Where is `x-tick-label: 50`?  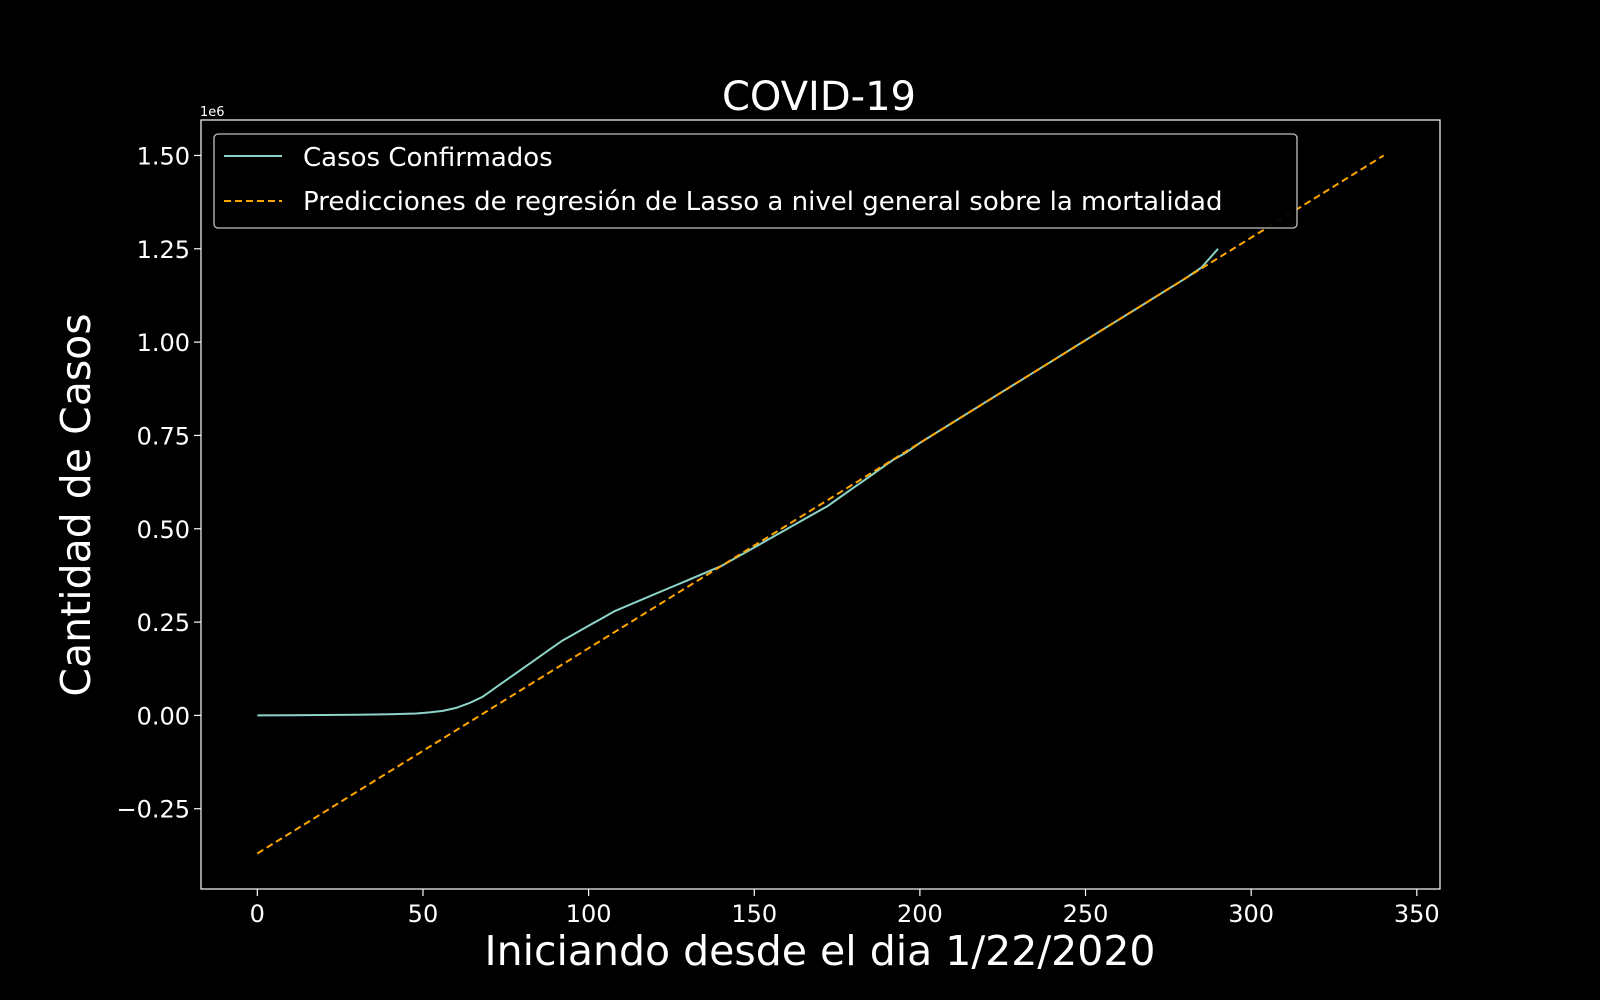
x-tick-label: 50 is located at coordinates (423, 914).